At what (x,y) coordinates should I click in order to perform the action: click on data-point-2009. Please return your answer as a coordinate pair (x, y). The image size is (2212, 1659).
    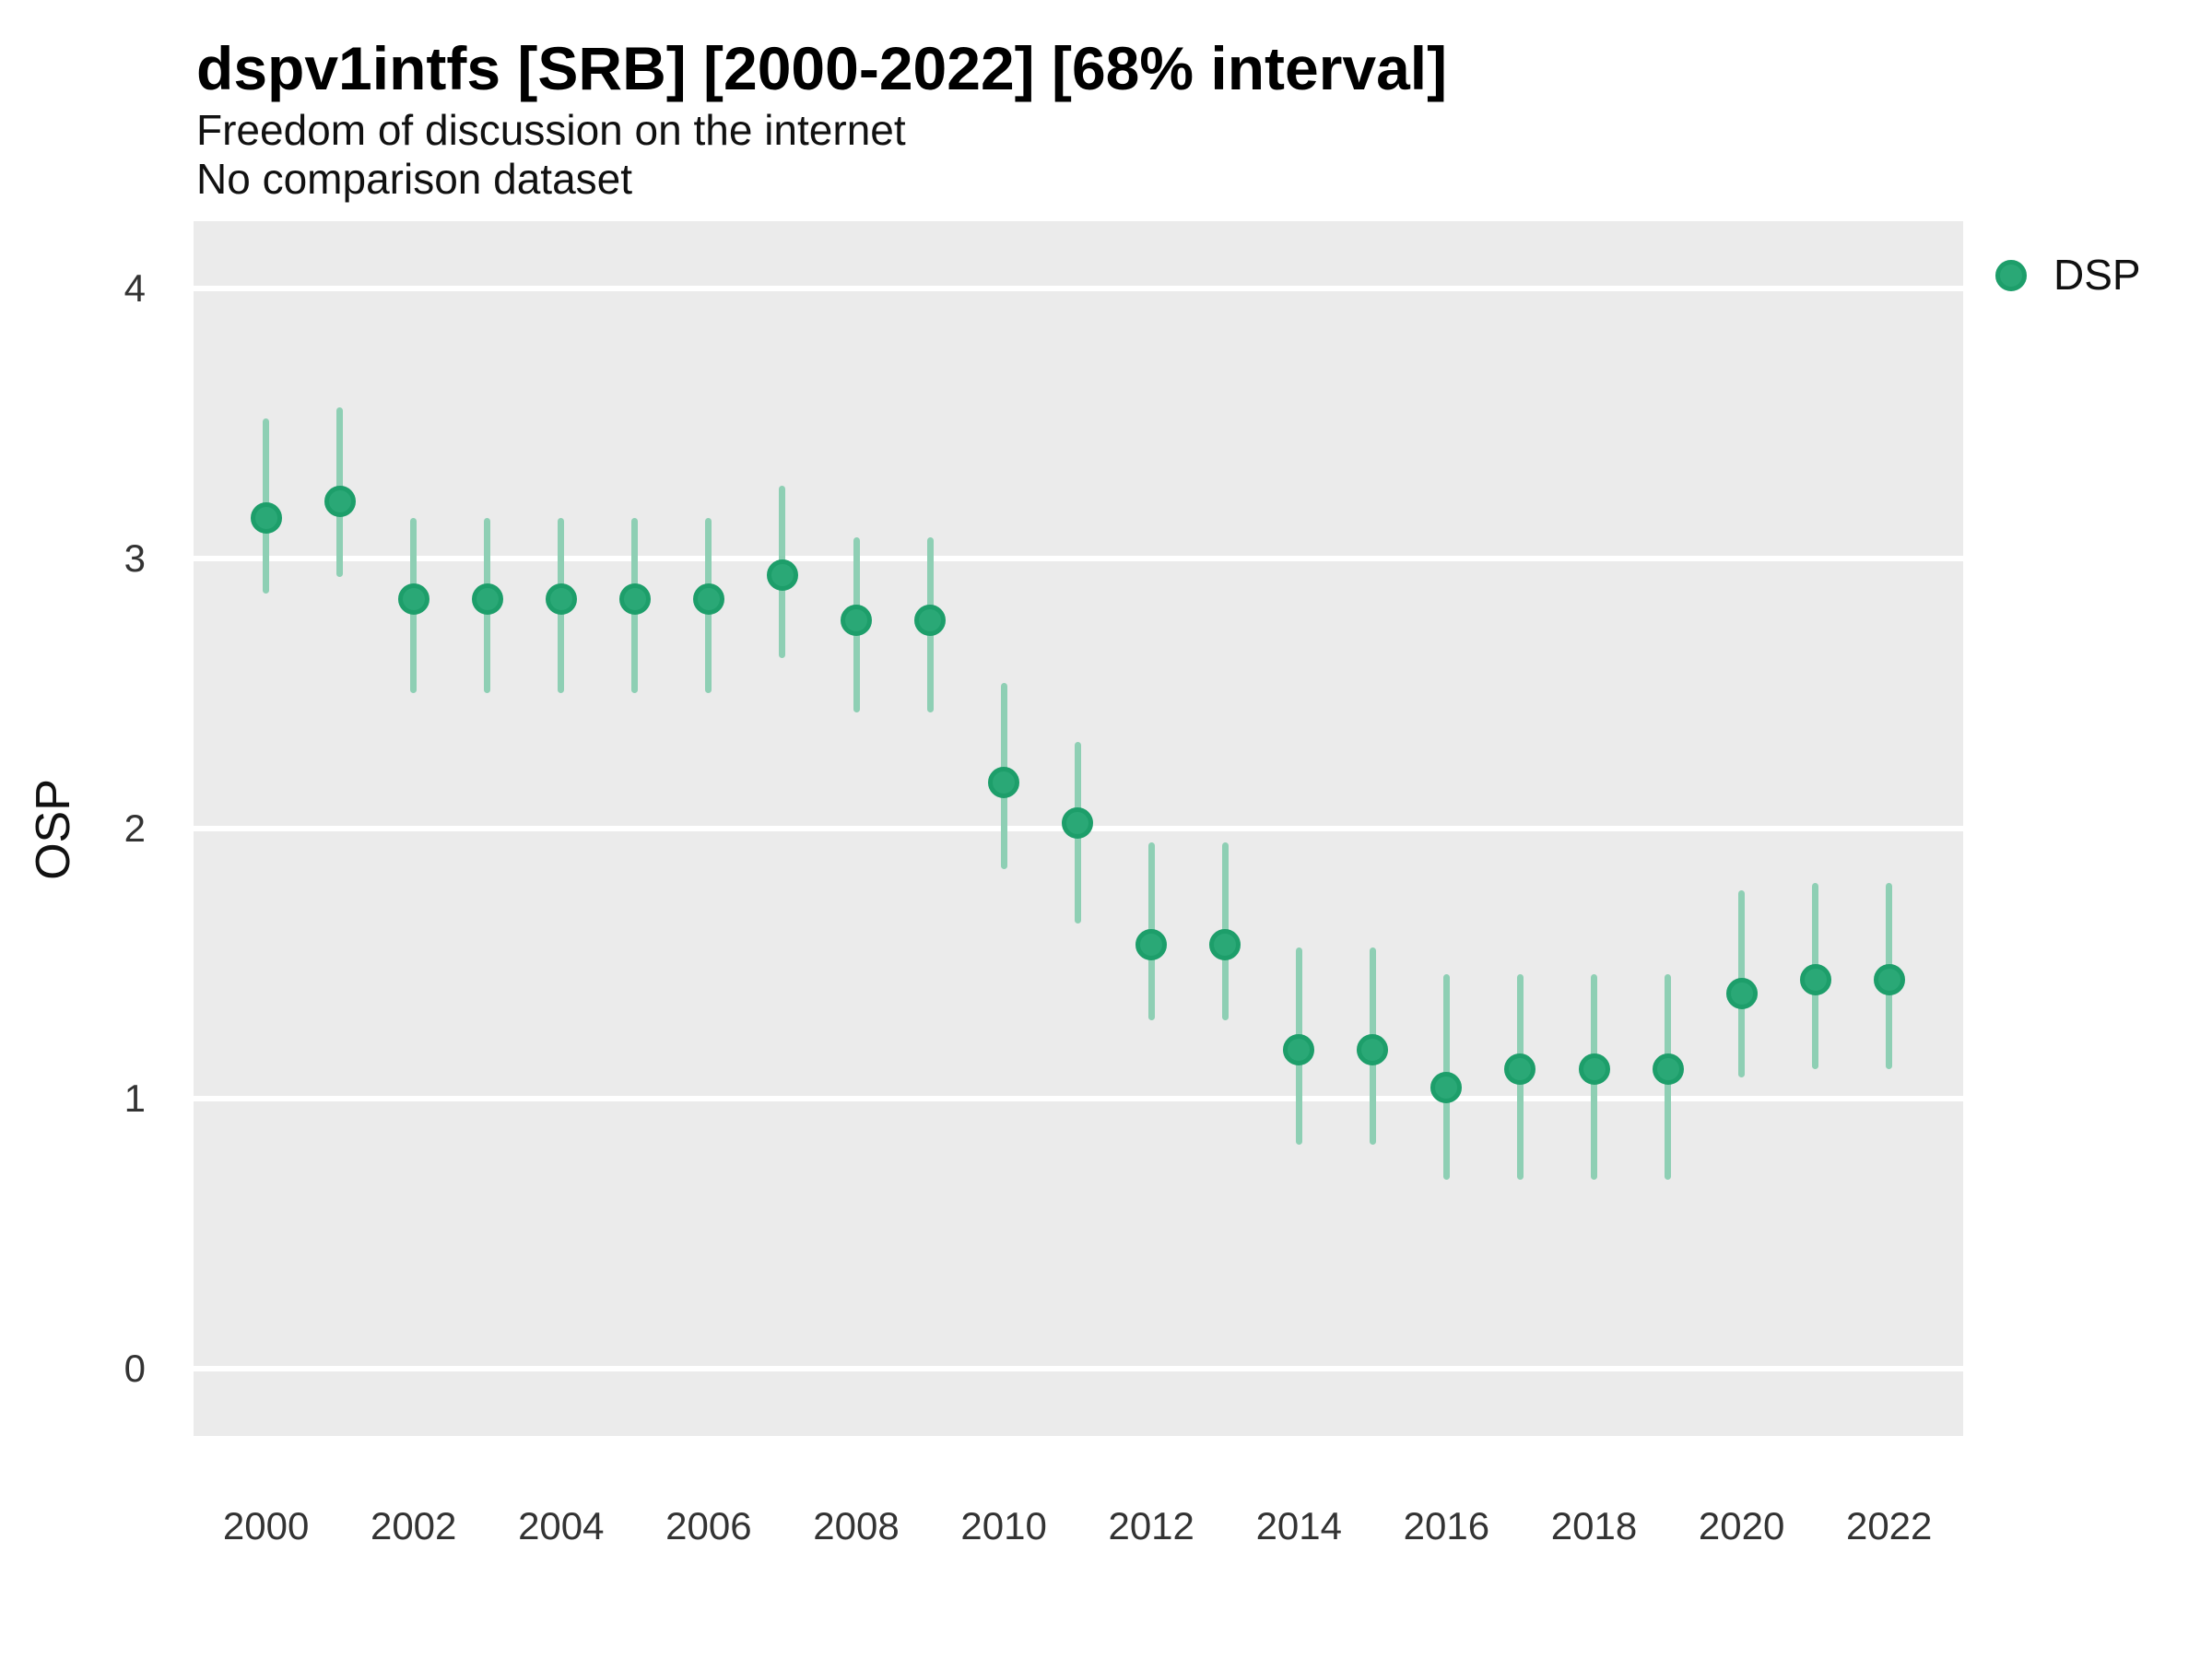
    Looking at the image, I should click on (930, 621).